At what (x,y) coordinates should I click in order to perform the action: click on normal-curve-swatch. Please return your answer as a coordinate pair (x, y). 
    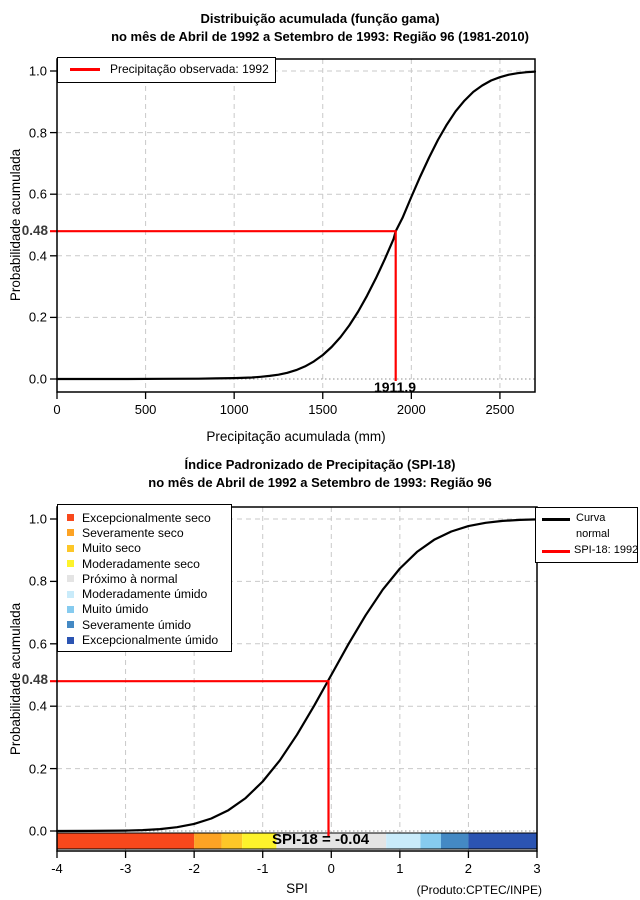
    Looking at the image, I should click on (556, 519).